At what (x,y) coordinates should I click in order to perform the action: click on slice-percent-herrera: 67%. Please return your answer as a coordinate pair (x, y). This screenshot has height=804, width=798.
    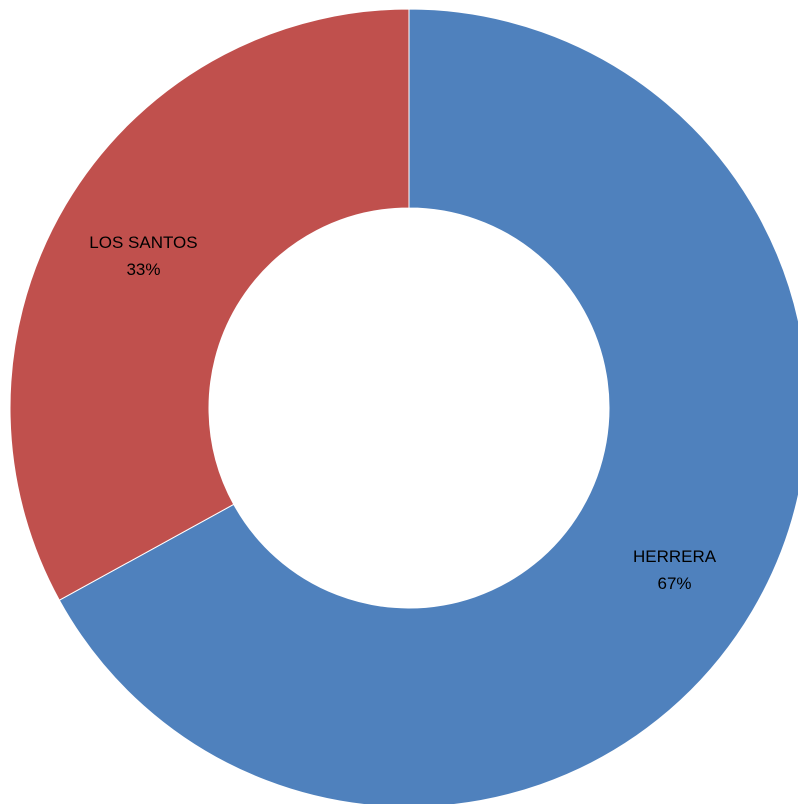
    Looking at the image, I should click on (675, 583).